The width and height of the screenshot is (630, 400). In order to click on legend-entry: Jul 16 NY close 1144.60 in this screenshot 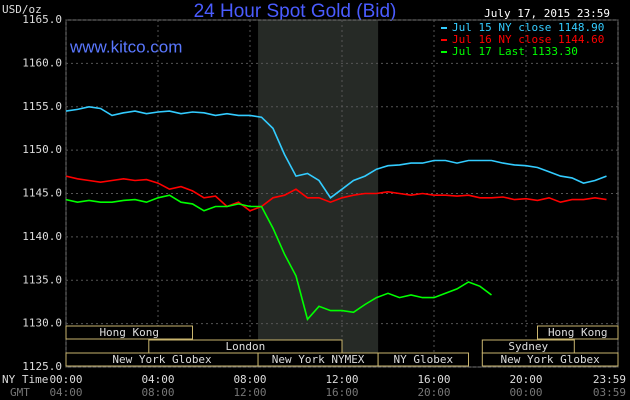, I will do `click(528, 39)`.